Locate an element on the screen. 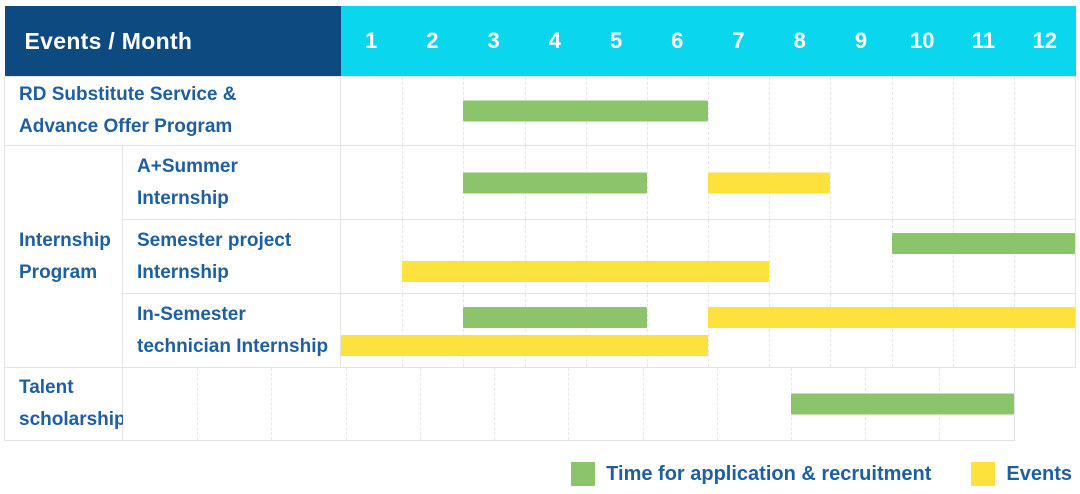 The height and width of the screenshot is (494, 1080). row-label: Talent scholarship is located at coordinates (65, 404).